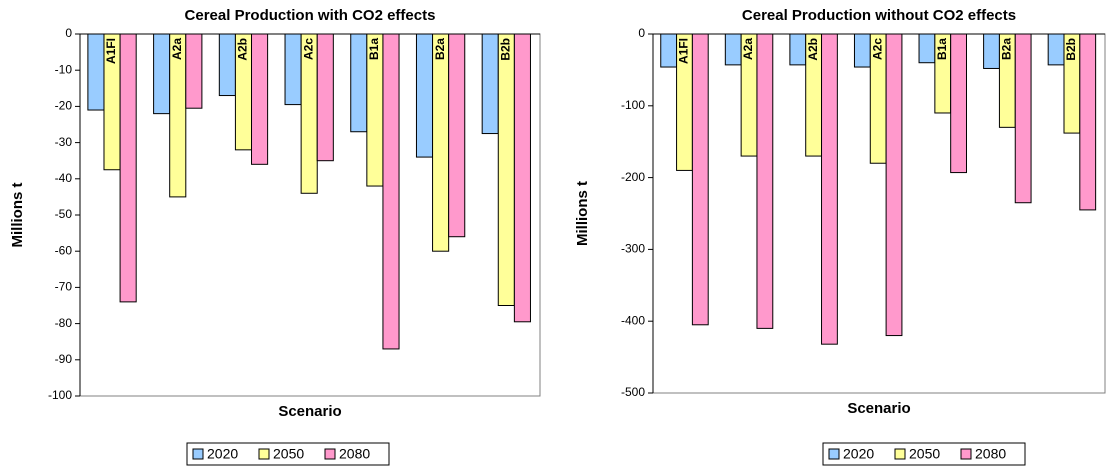 The height and width of the screenshot is (468, 1109). Describe the element at coordinates (64, 178) in the screenshot. I see `y-tick-label: -40` at that location.